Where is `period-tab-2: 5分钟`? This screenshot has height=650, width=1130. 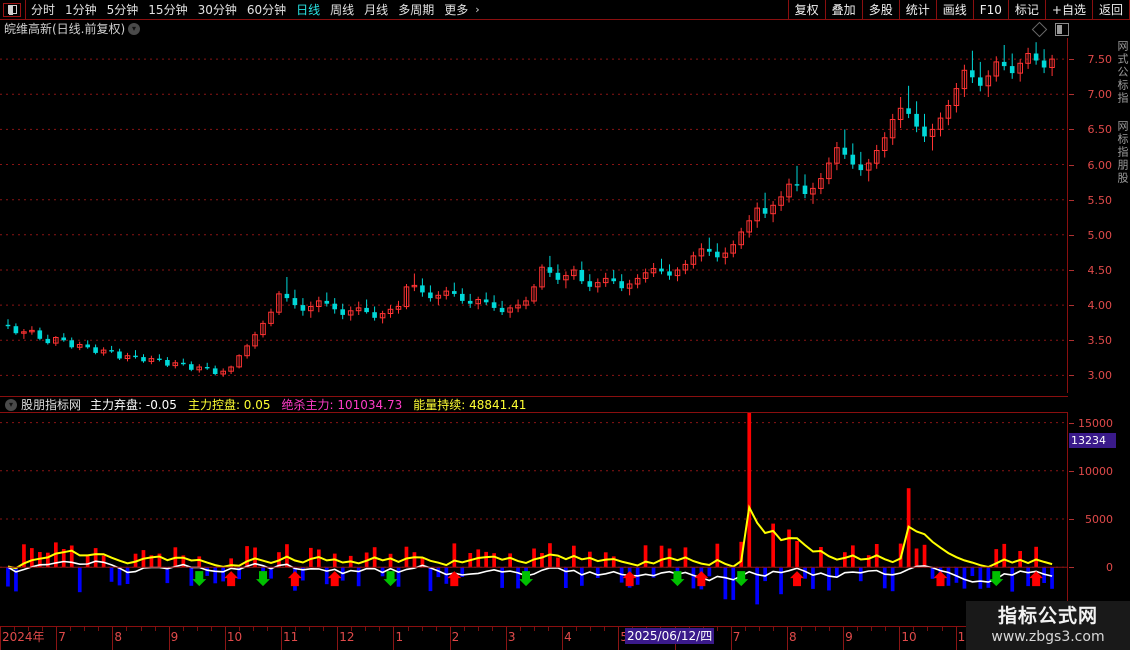 period-tab-2: 5分钟 is located at coordinates (122, 9).